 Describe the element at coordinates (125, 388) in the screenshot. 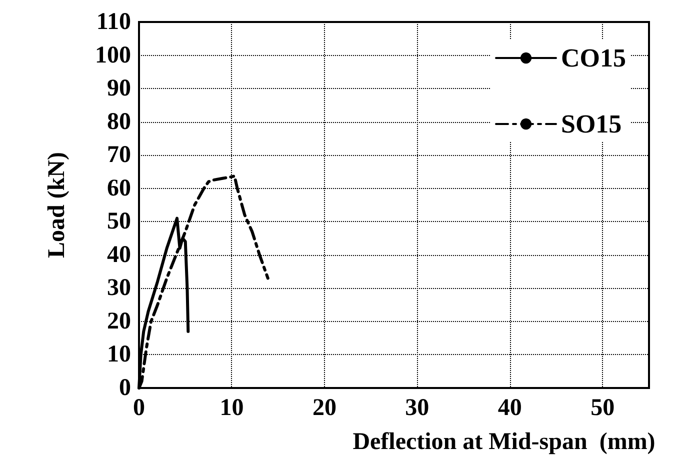

I see `y-tick-label: 0` at that location.